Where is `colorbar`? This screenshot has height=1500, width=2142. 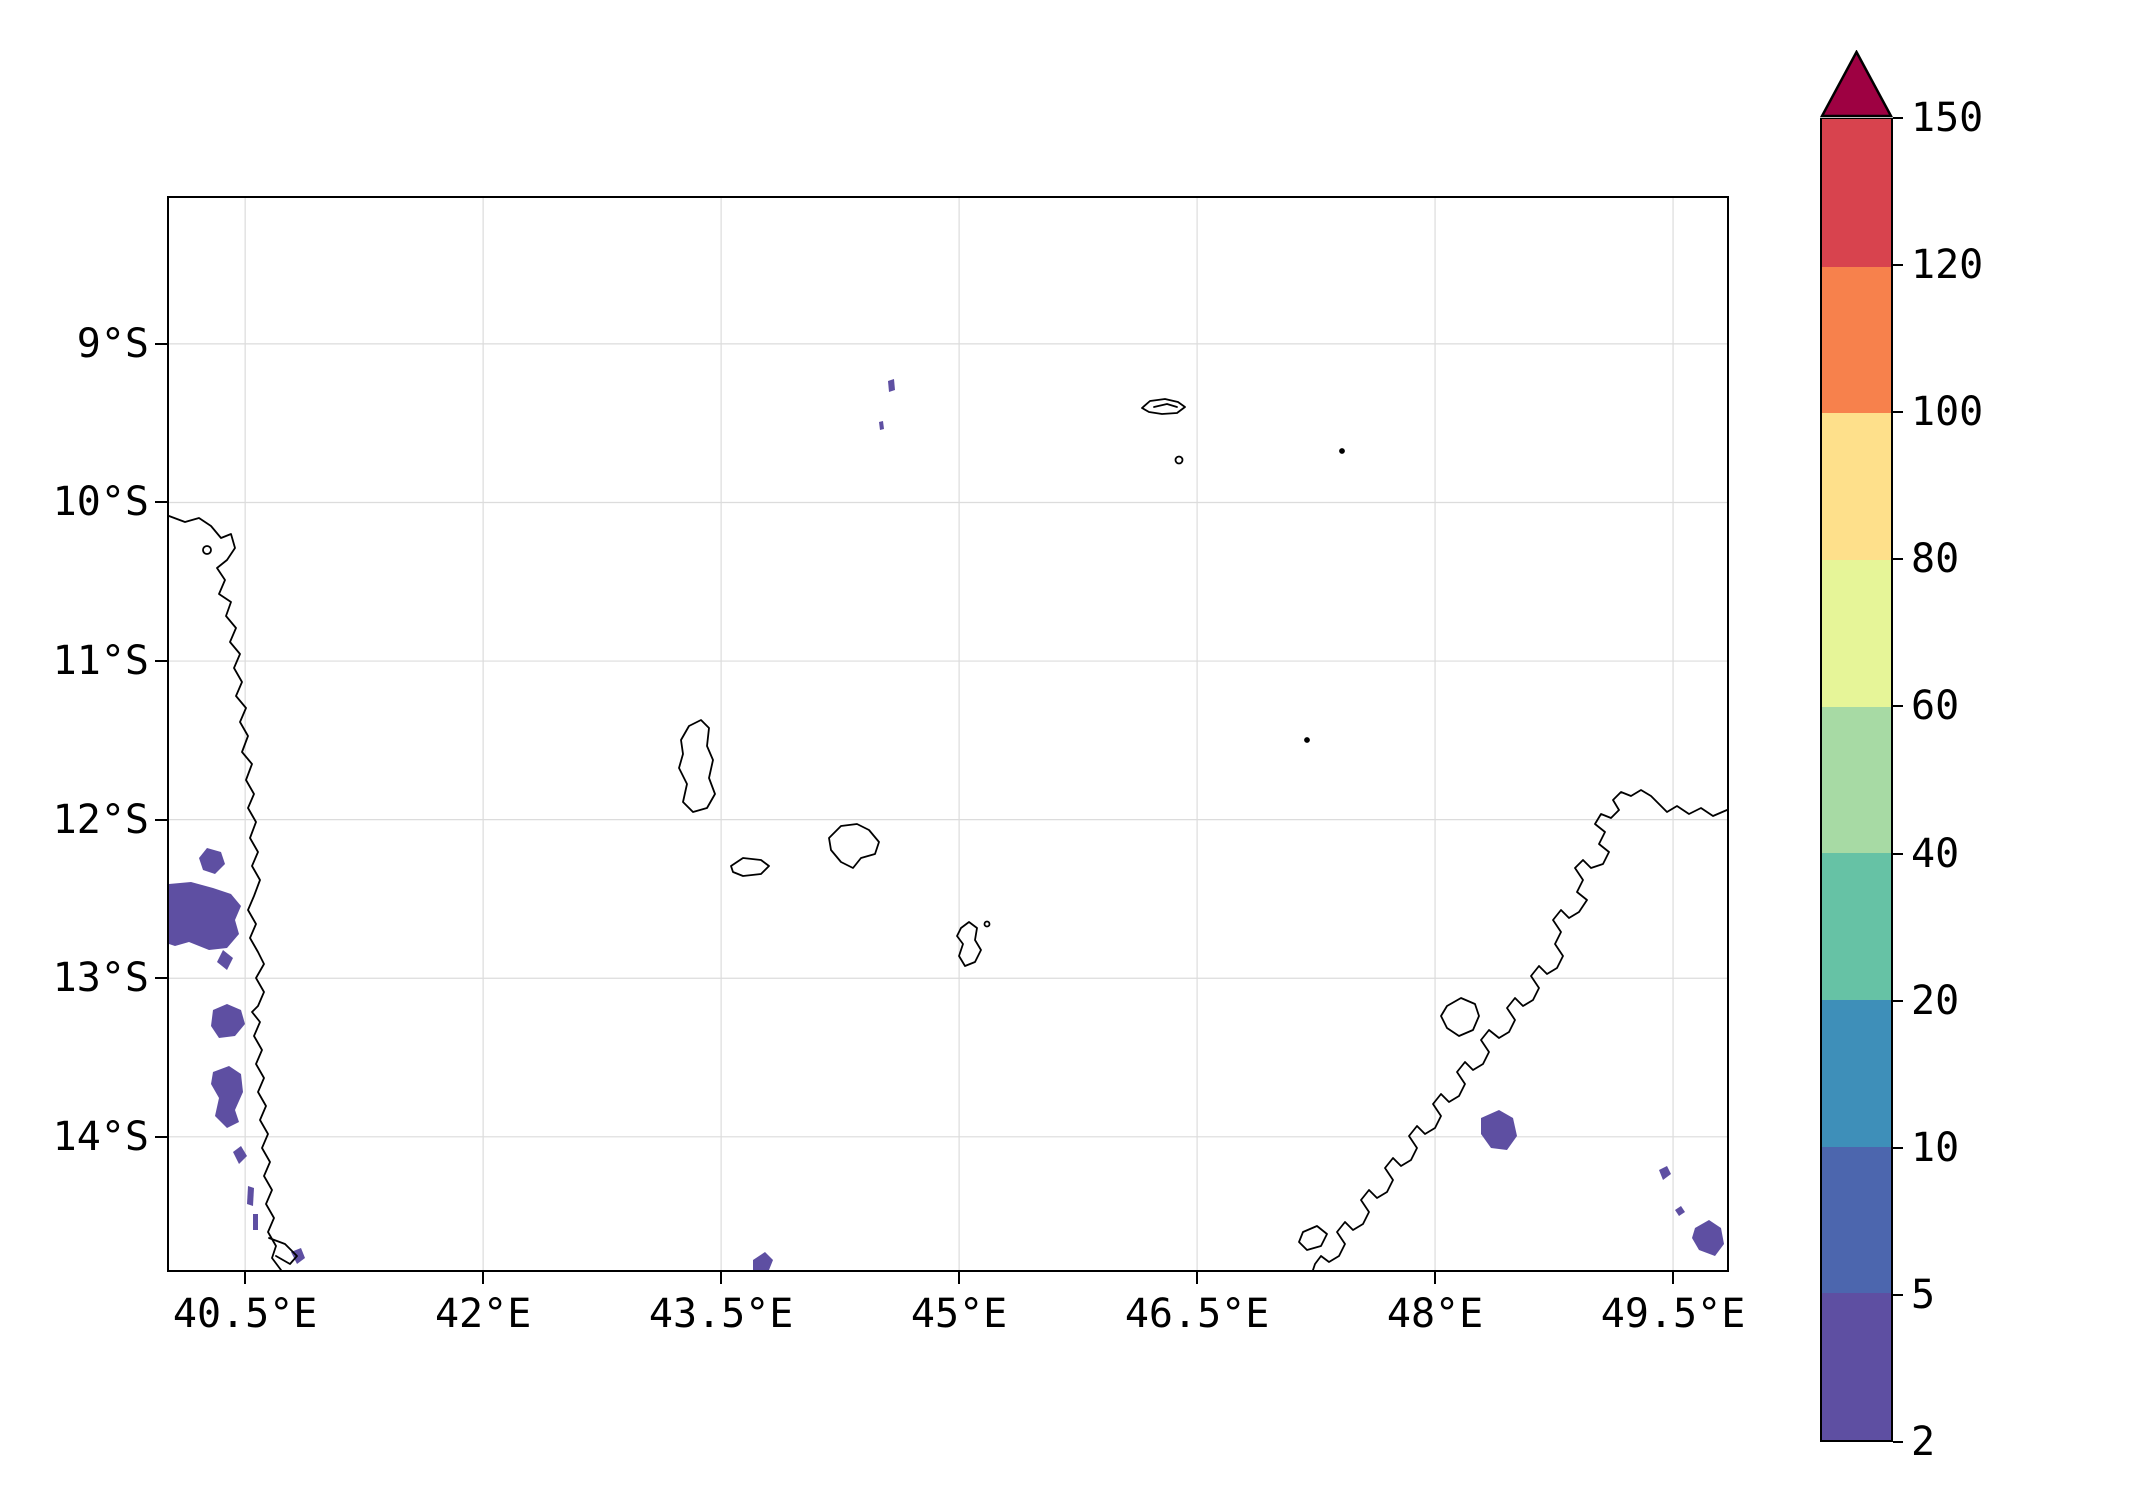
colorbar is located at coordinates (1856, 780).